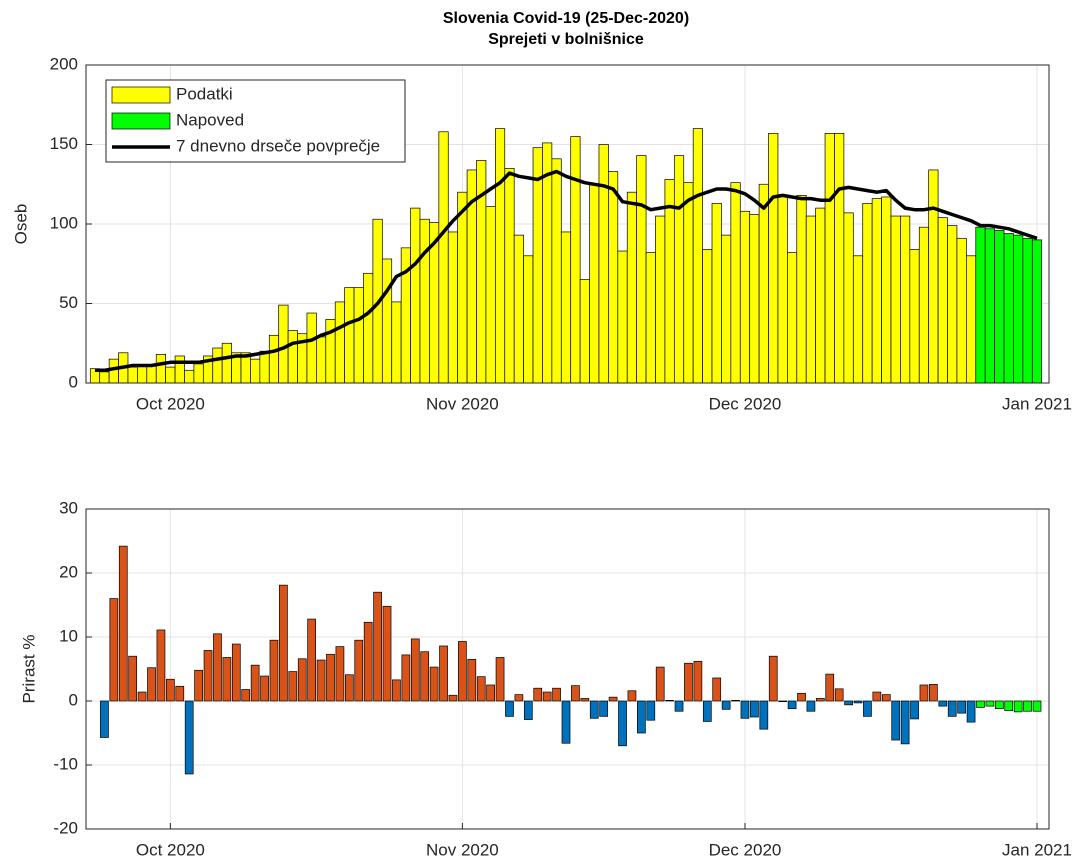 The width and height of the screenshot is (1083, 861). What do you see at coordinates (73, 699) in the screenshot?
I see `y-tick-label: 0` at bounding box center [73, 699].